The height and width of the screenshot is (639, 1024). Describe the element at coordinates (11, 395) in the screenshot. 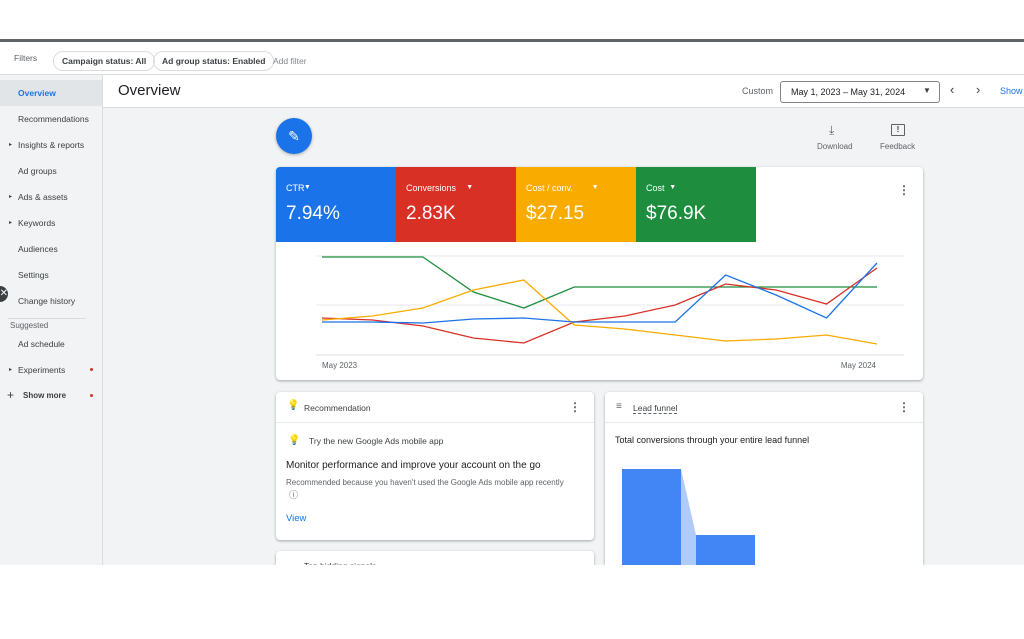

I see `plus-icon: +` at that location.